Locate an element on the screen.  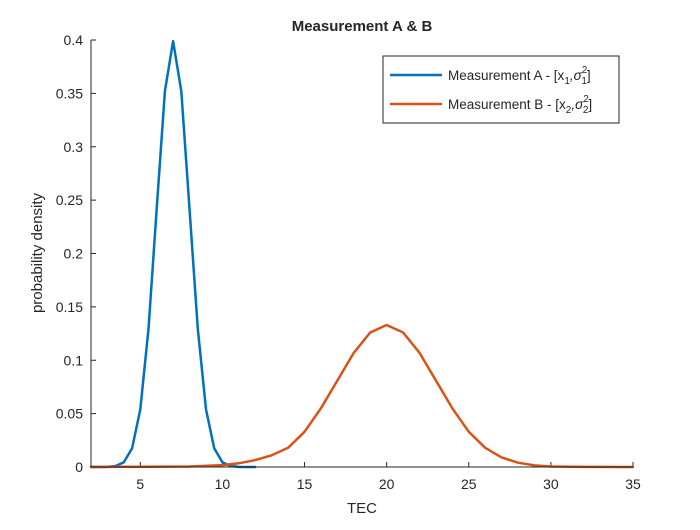
y-tick-label: 0.05 is located at coordinates (69, 414).